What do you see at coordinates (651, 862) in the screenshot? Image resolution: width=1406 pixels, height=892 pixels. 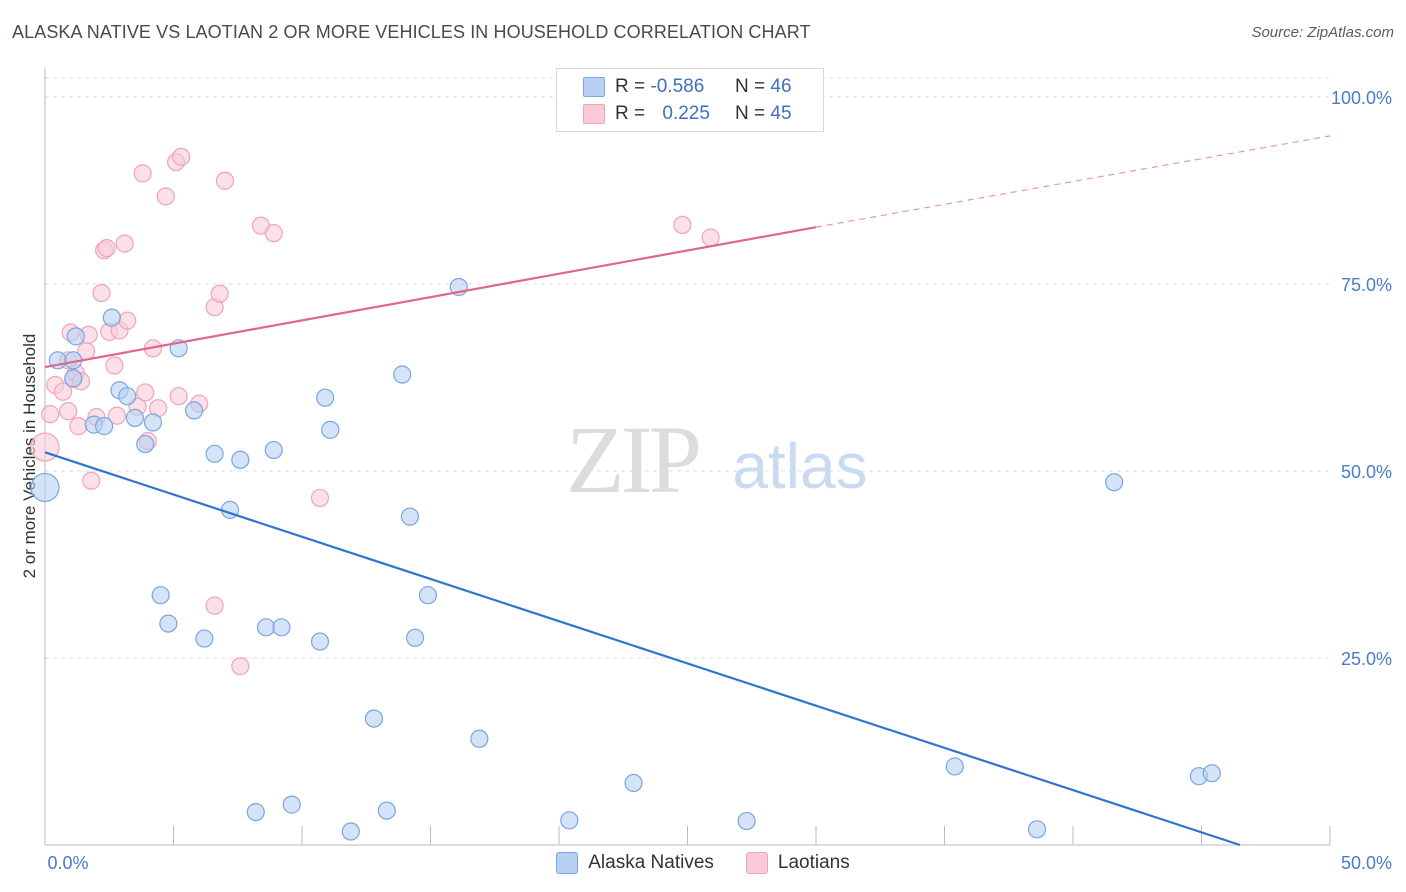 I see `legend-label-alaska-natives: Alaska Natives` at bounding box center [651, 862].